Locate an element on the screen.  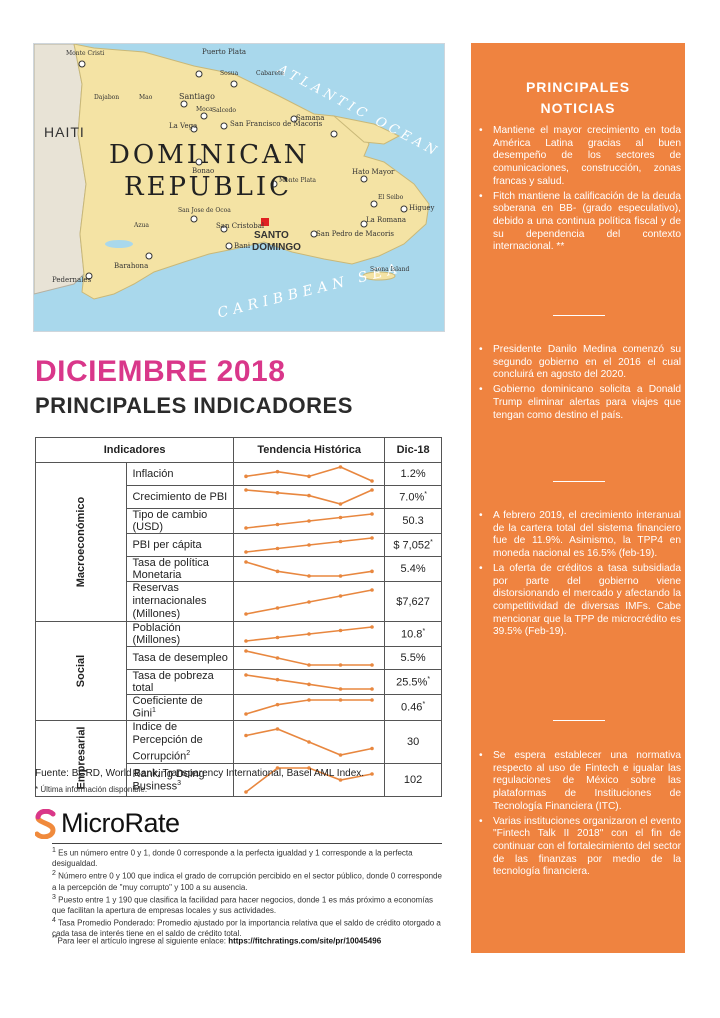
map-city-30: Saona Island is located at coordinates (390, 269).